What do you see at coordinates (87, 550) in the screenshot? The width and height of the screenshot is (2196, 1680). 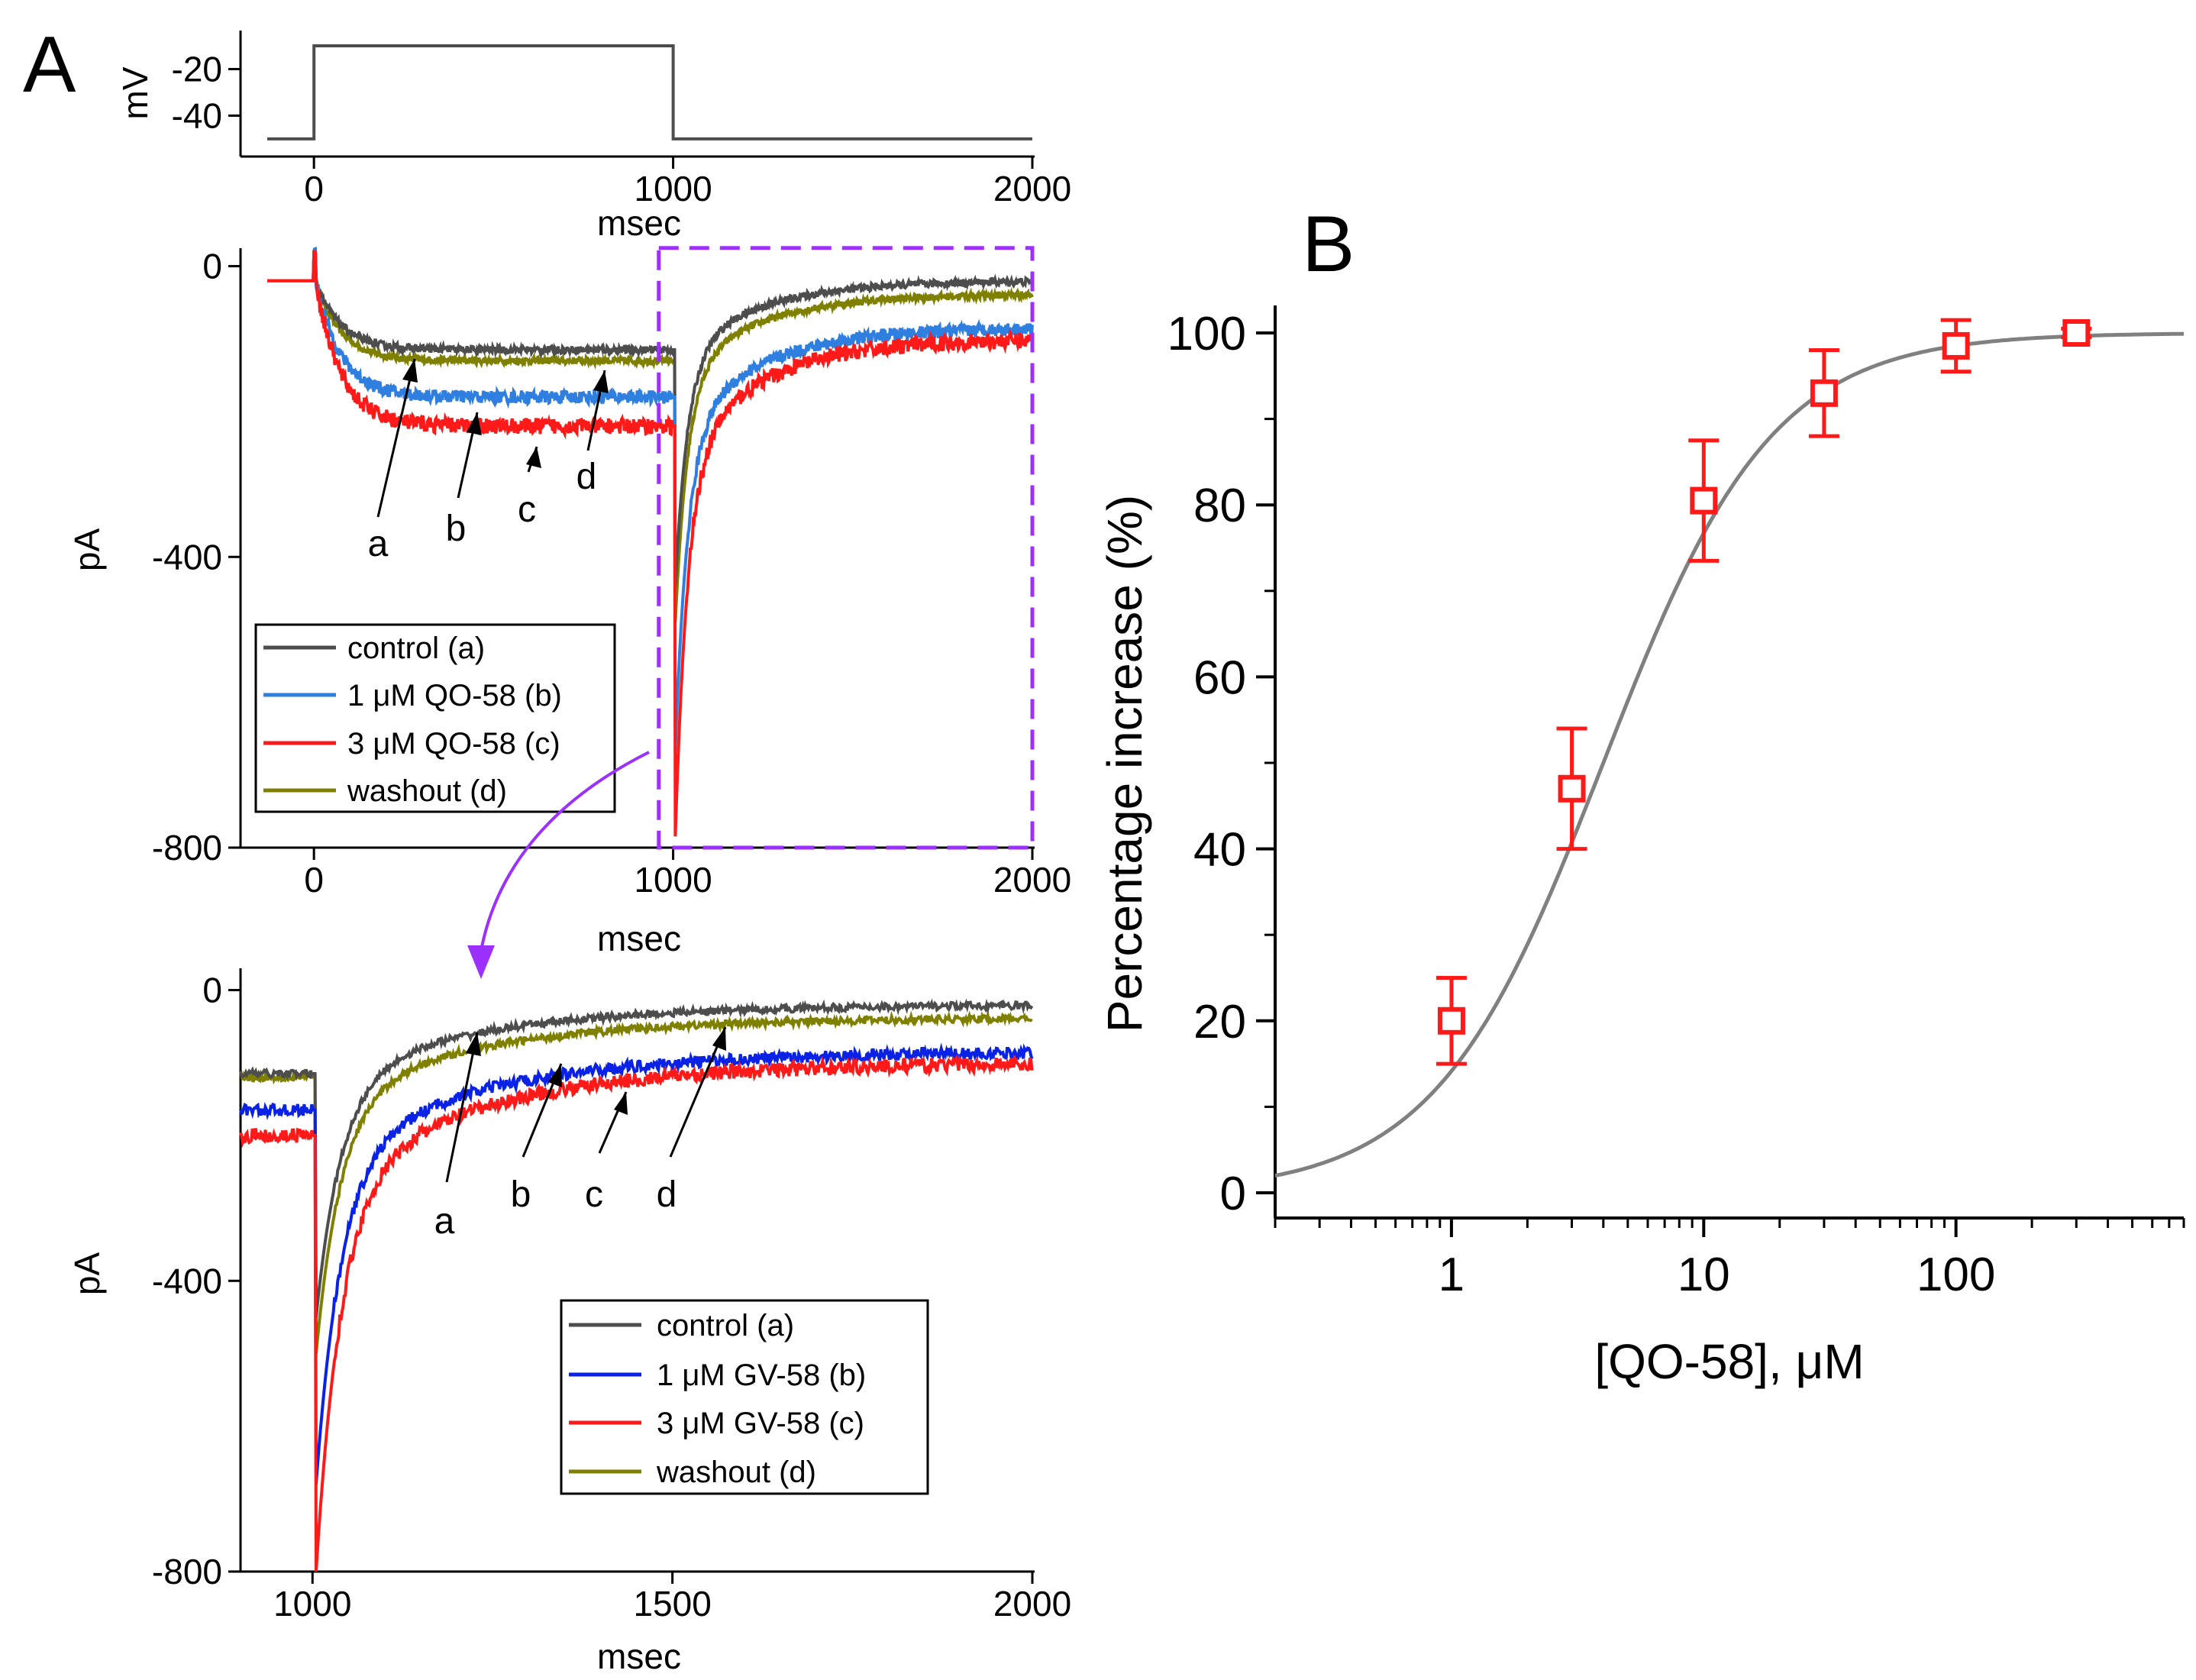 I see `full-y-label: pA` at bounding box center [87, 550].